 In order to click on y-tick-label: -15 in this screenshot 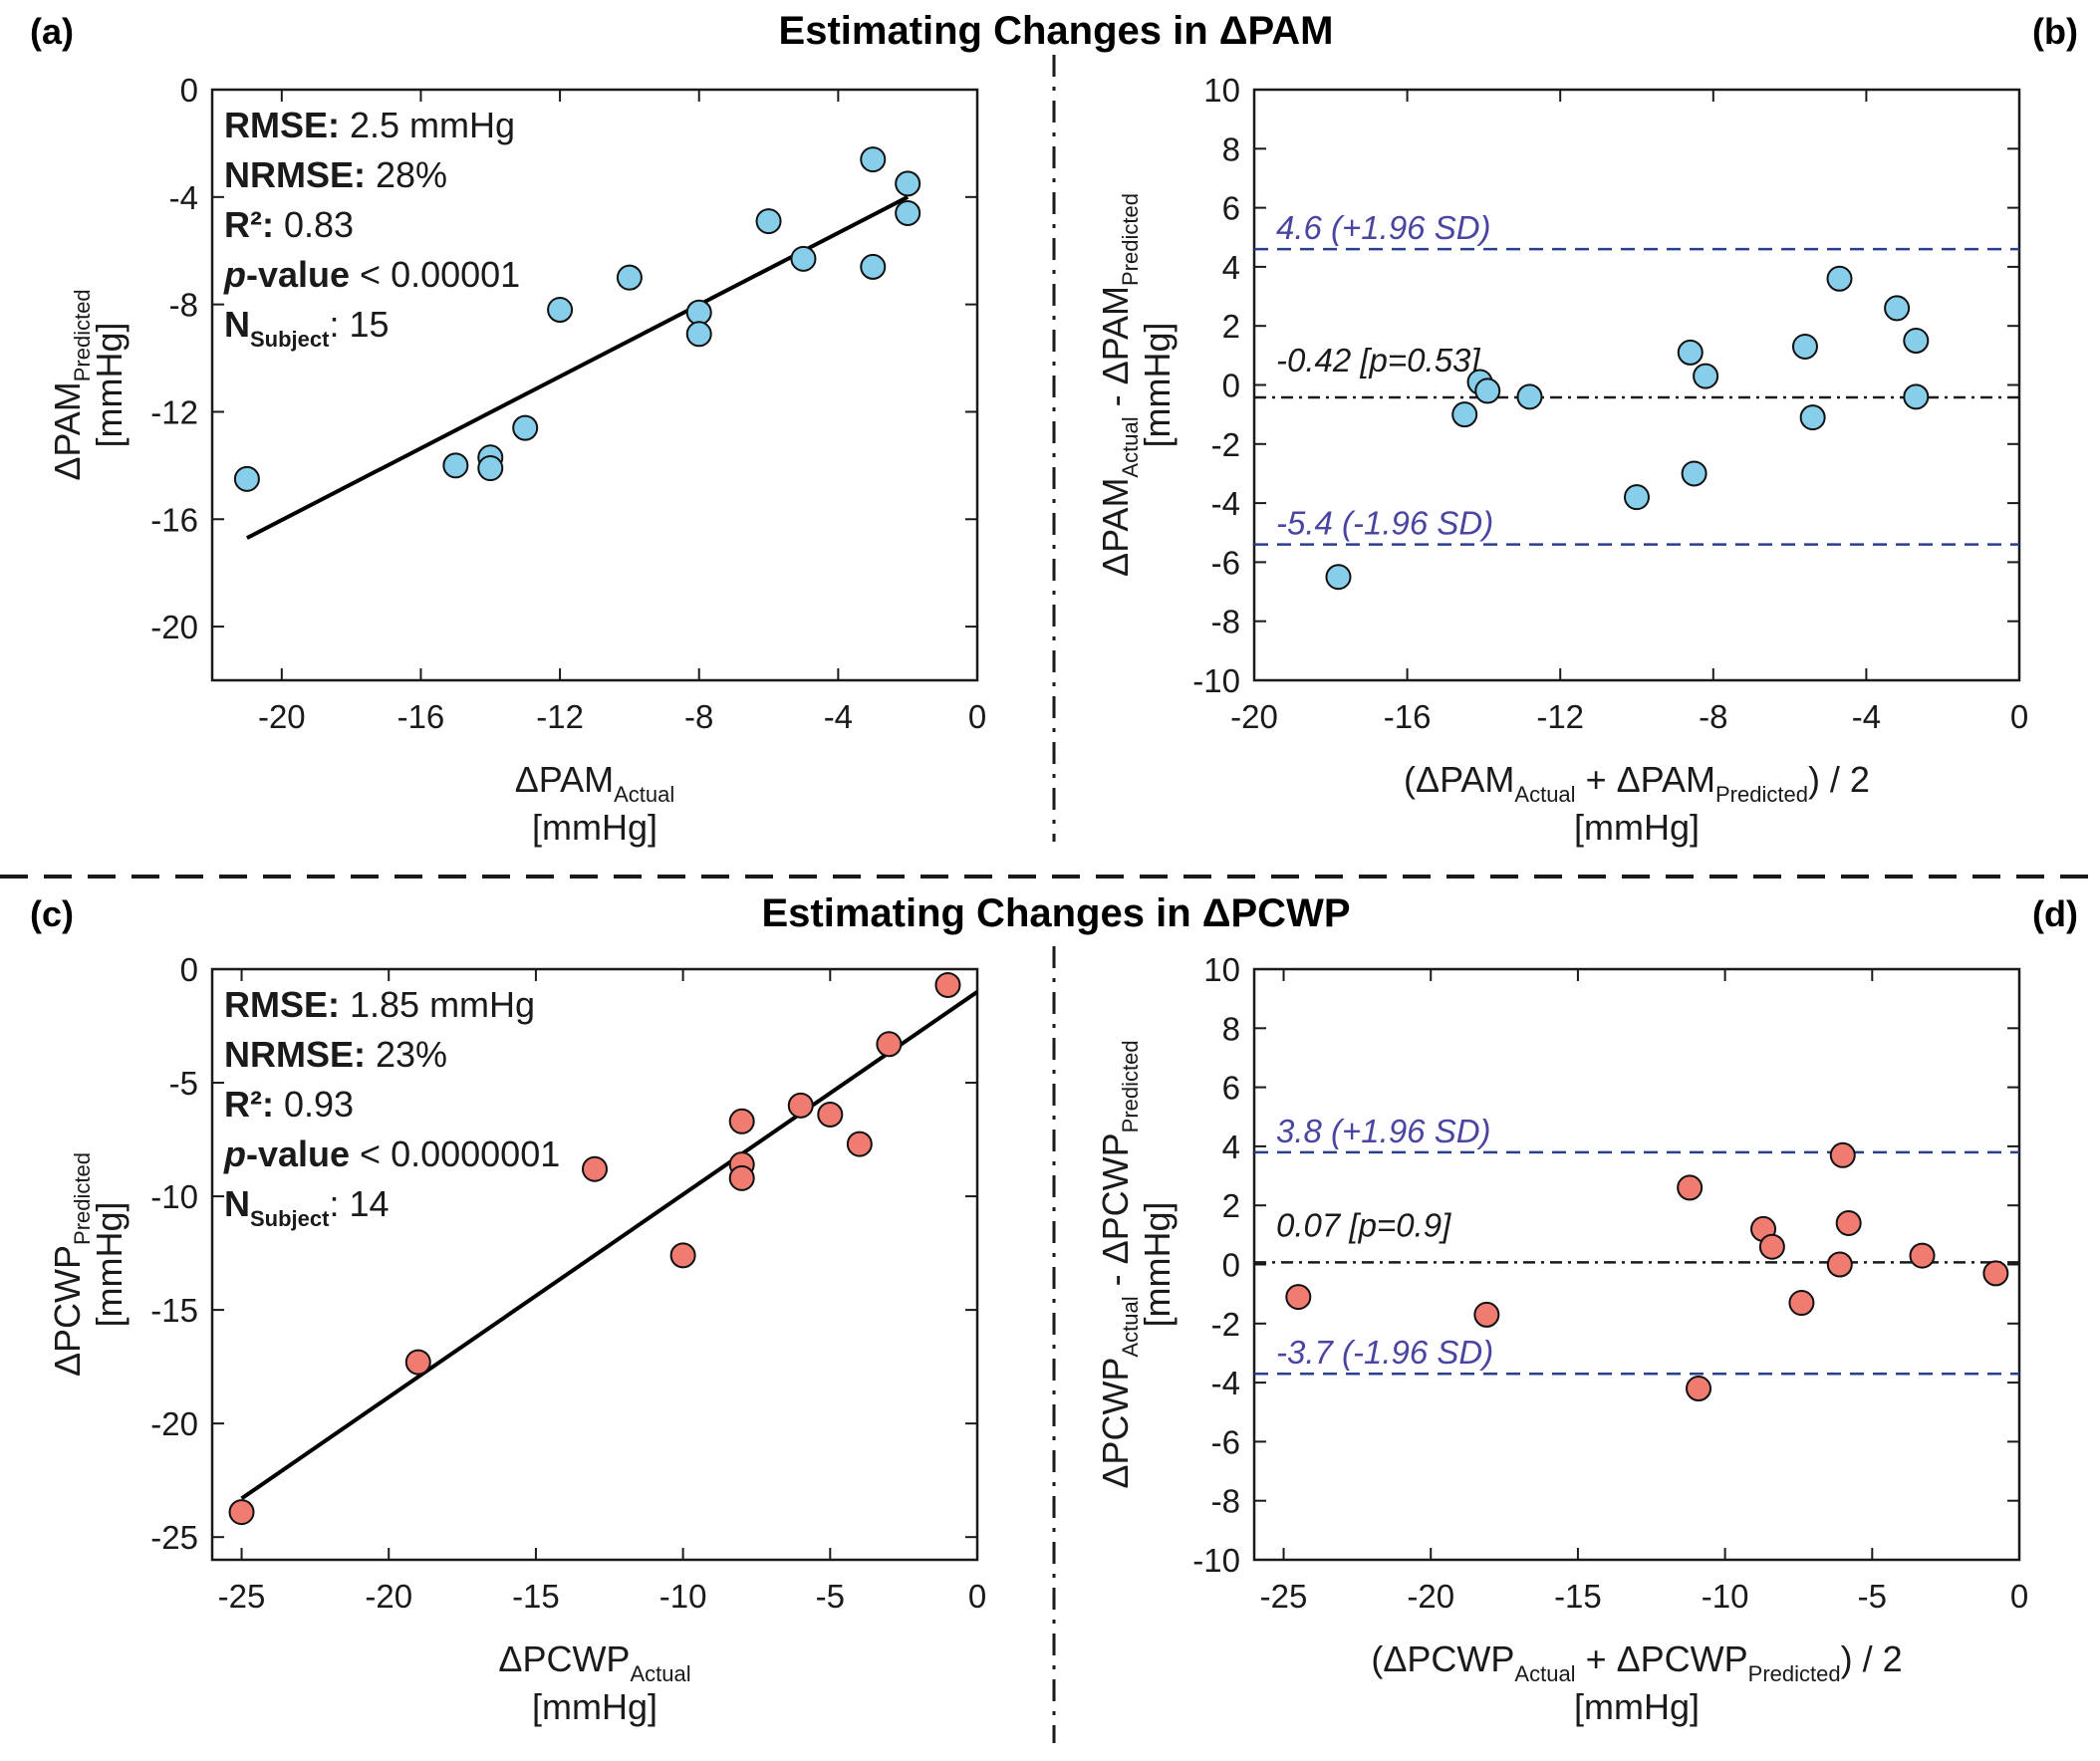, I will do `click(174, 1310)`.